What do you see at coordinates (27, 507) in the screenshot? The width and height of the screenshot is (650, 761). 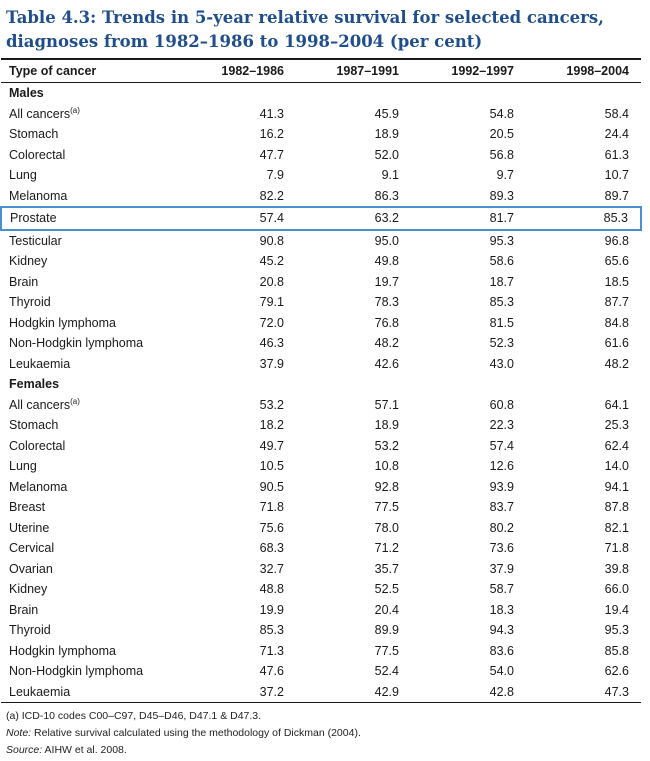 I see `row-label: Breast` at bounding box center [27, 507].